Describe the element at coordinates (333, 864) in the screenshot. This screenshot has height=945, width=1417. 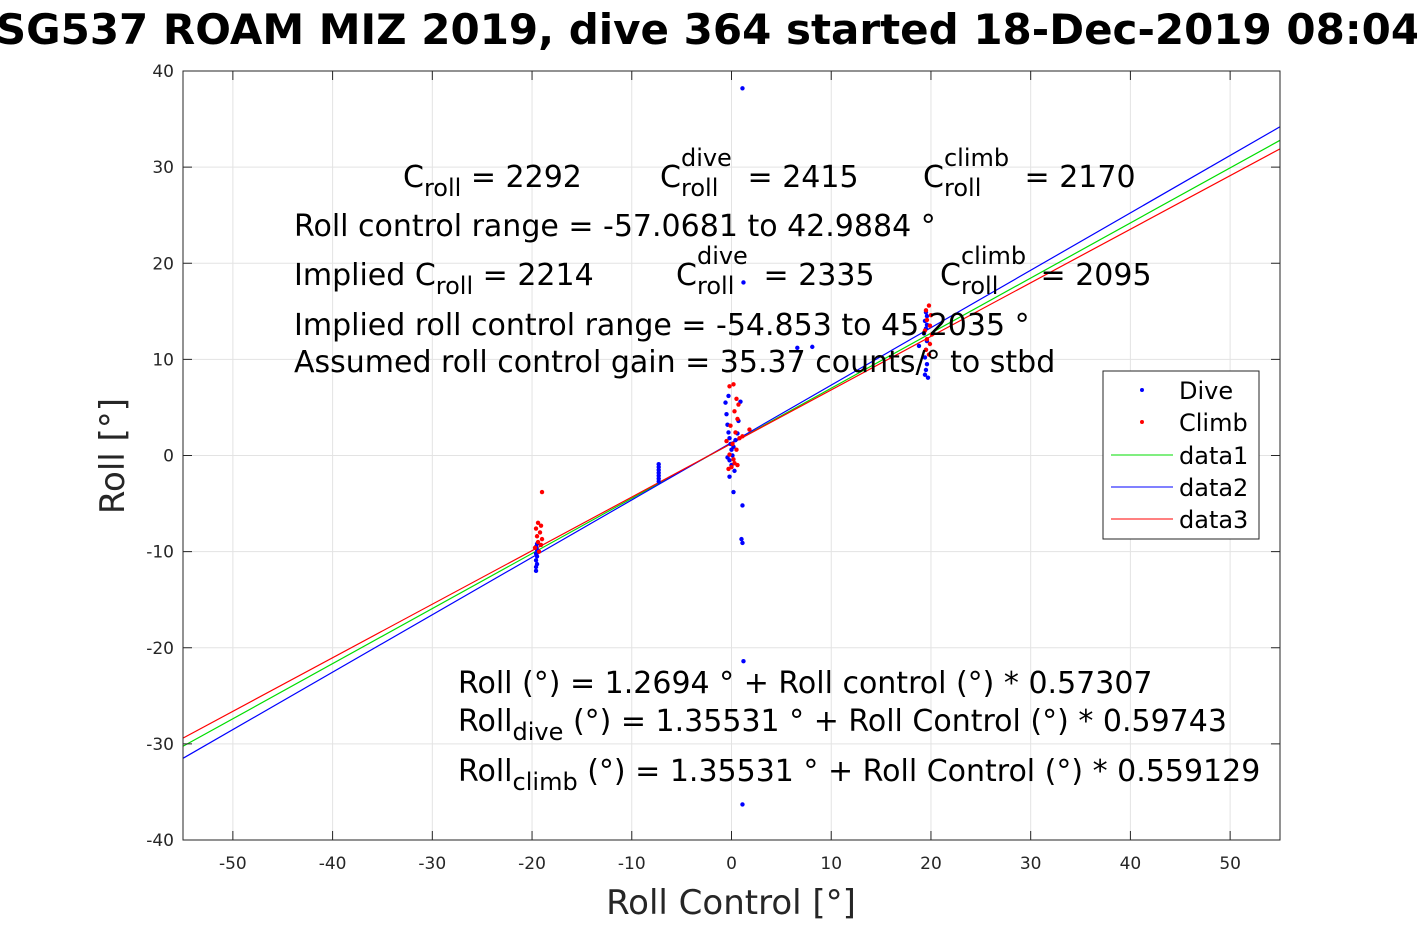
I see `x-tick-label: -40` at that location.